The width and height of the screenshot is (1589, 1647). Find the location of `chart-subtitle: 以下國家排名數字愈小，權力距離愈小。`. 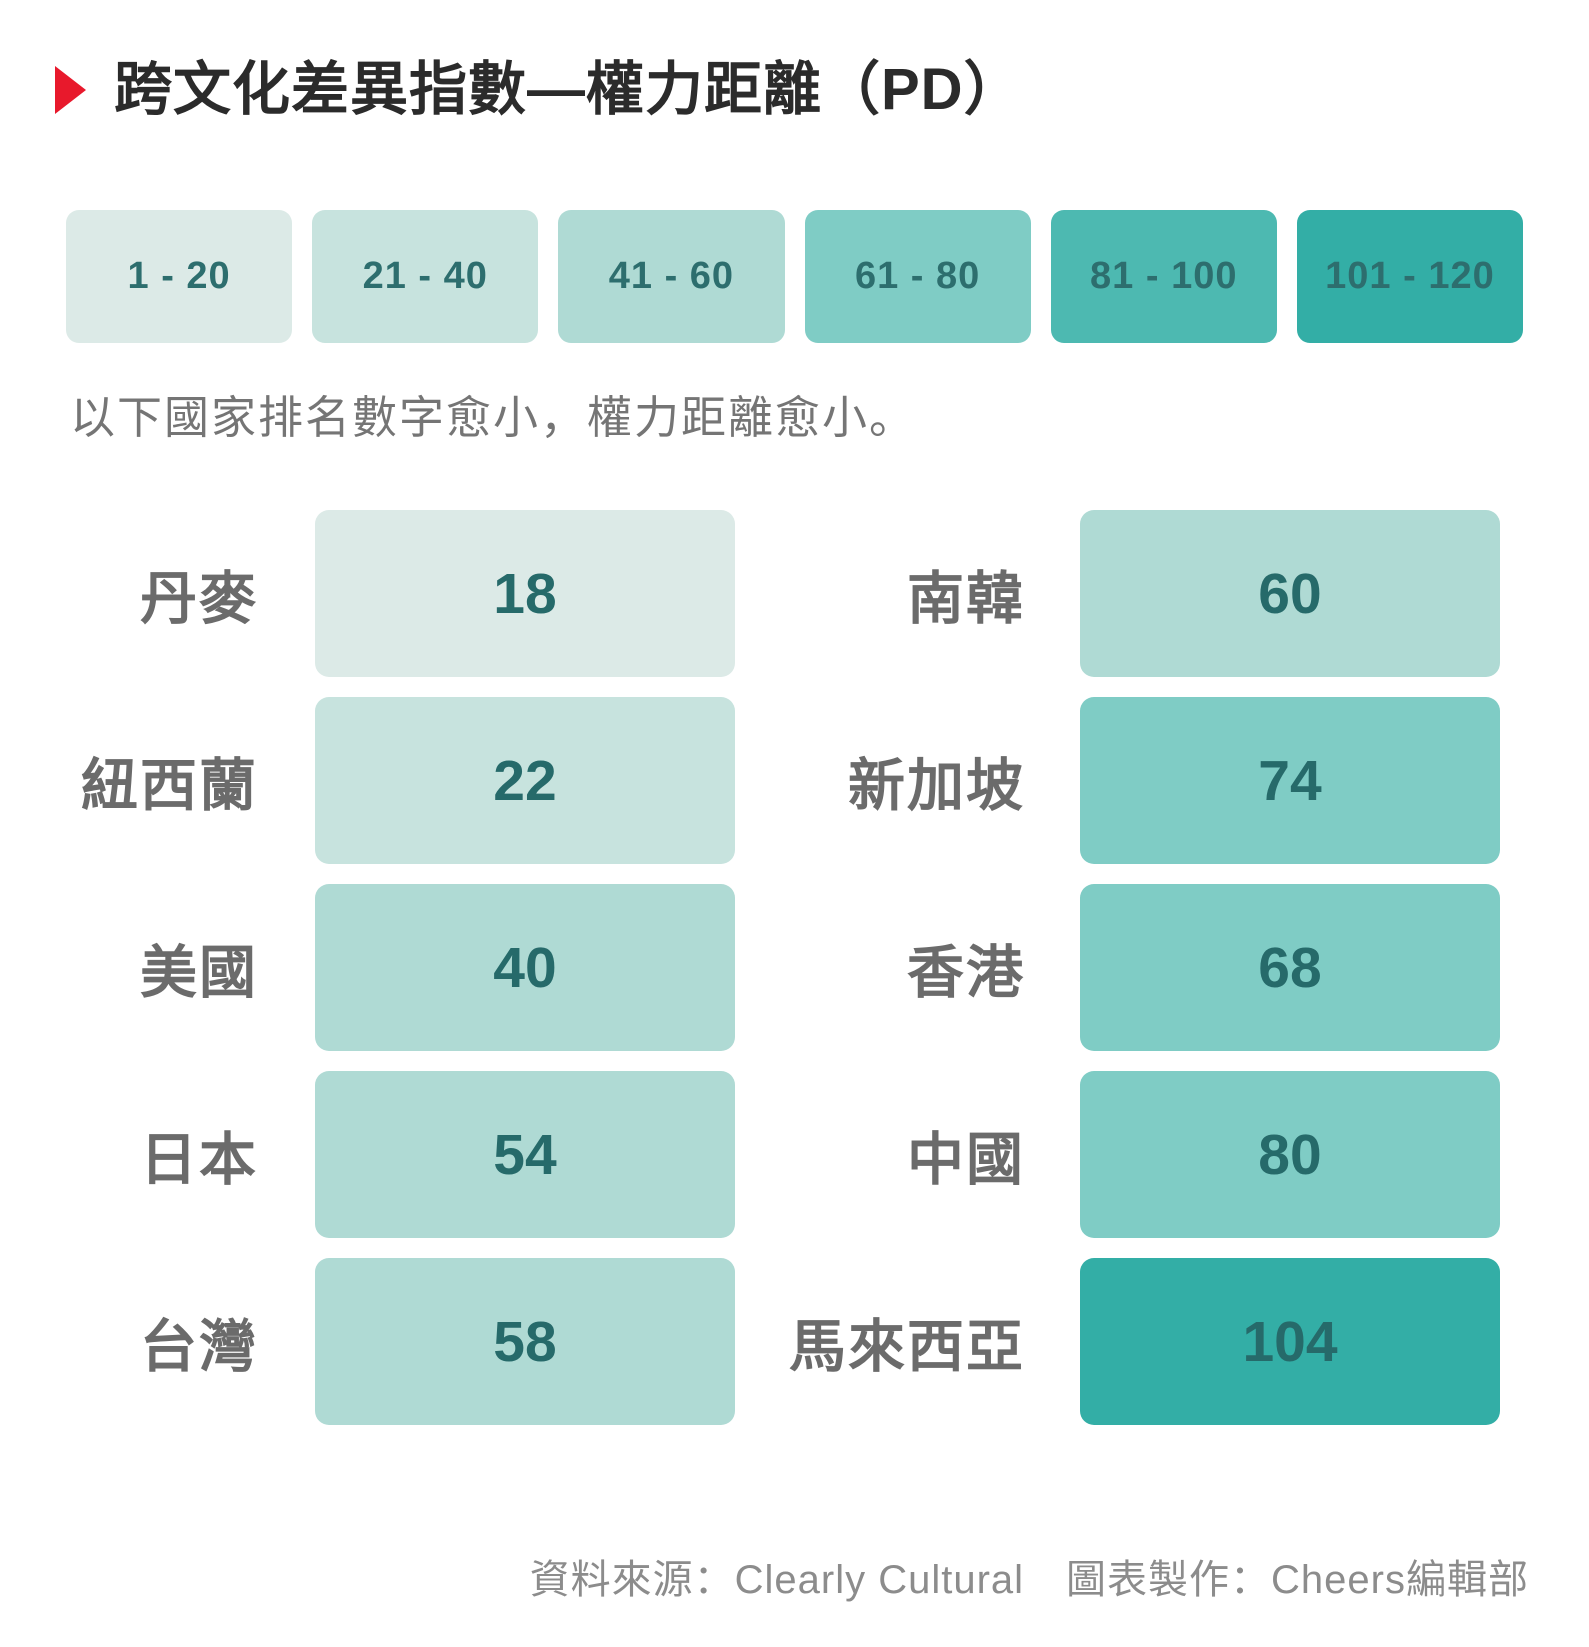

chart-subtitle: 以下國家排名數字愈小，權力距離愈小。 is located at coordinates (493, 417).